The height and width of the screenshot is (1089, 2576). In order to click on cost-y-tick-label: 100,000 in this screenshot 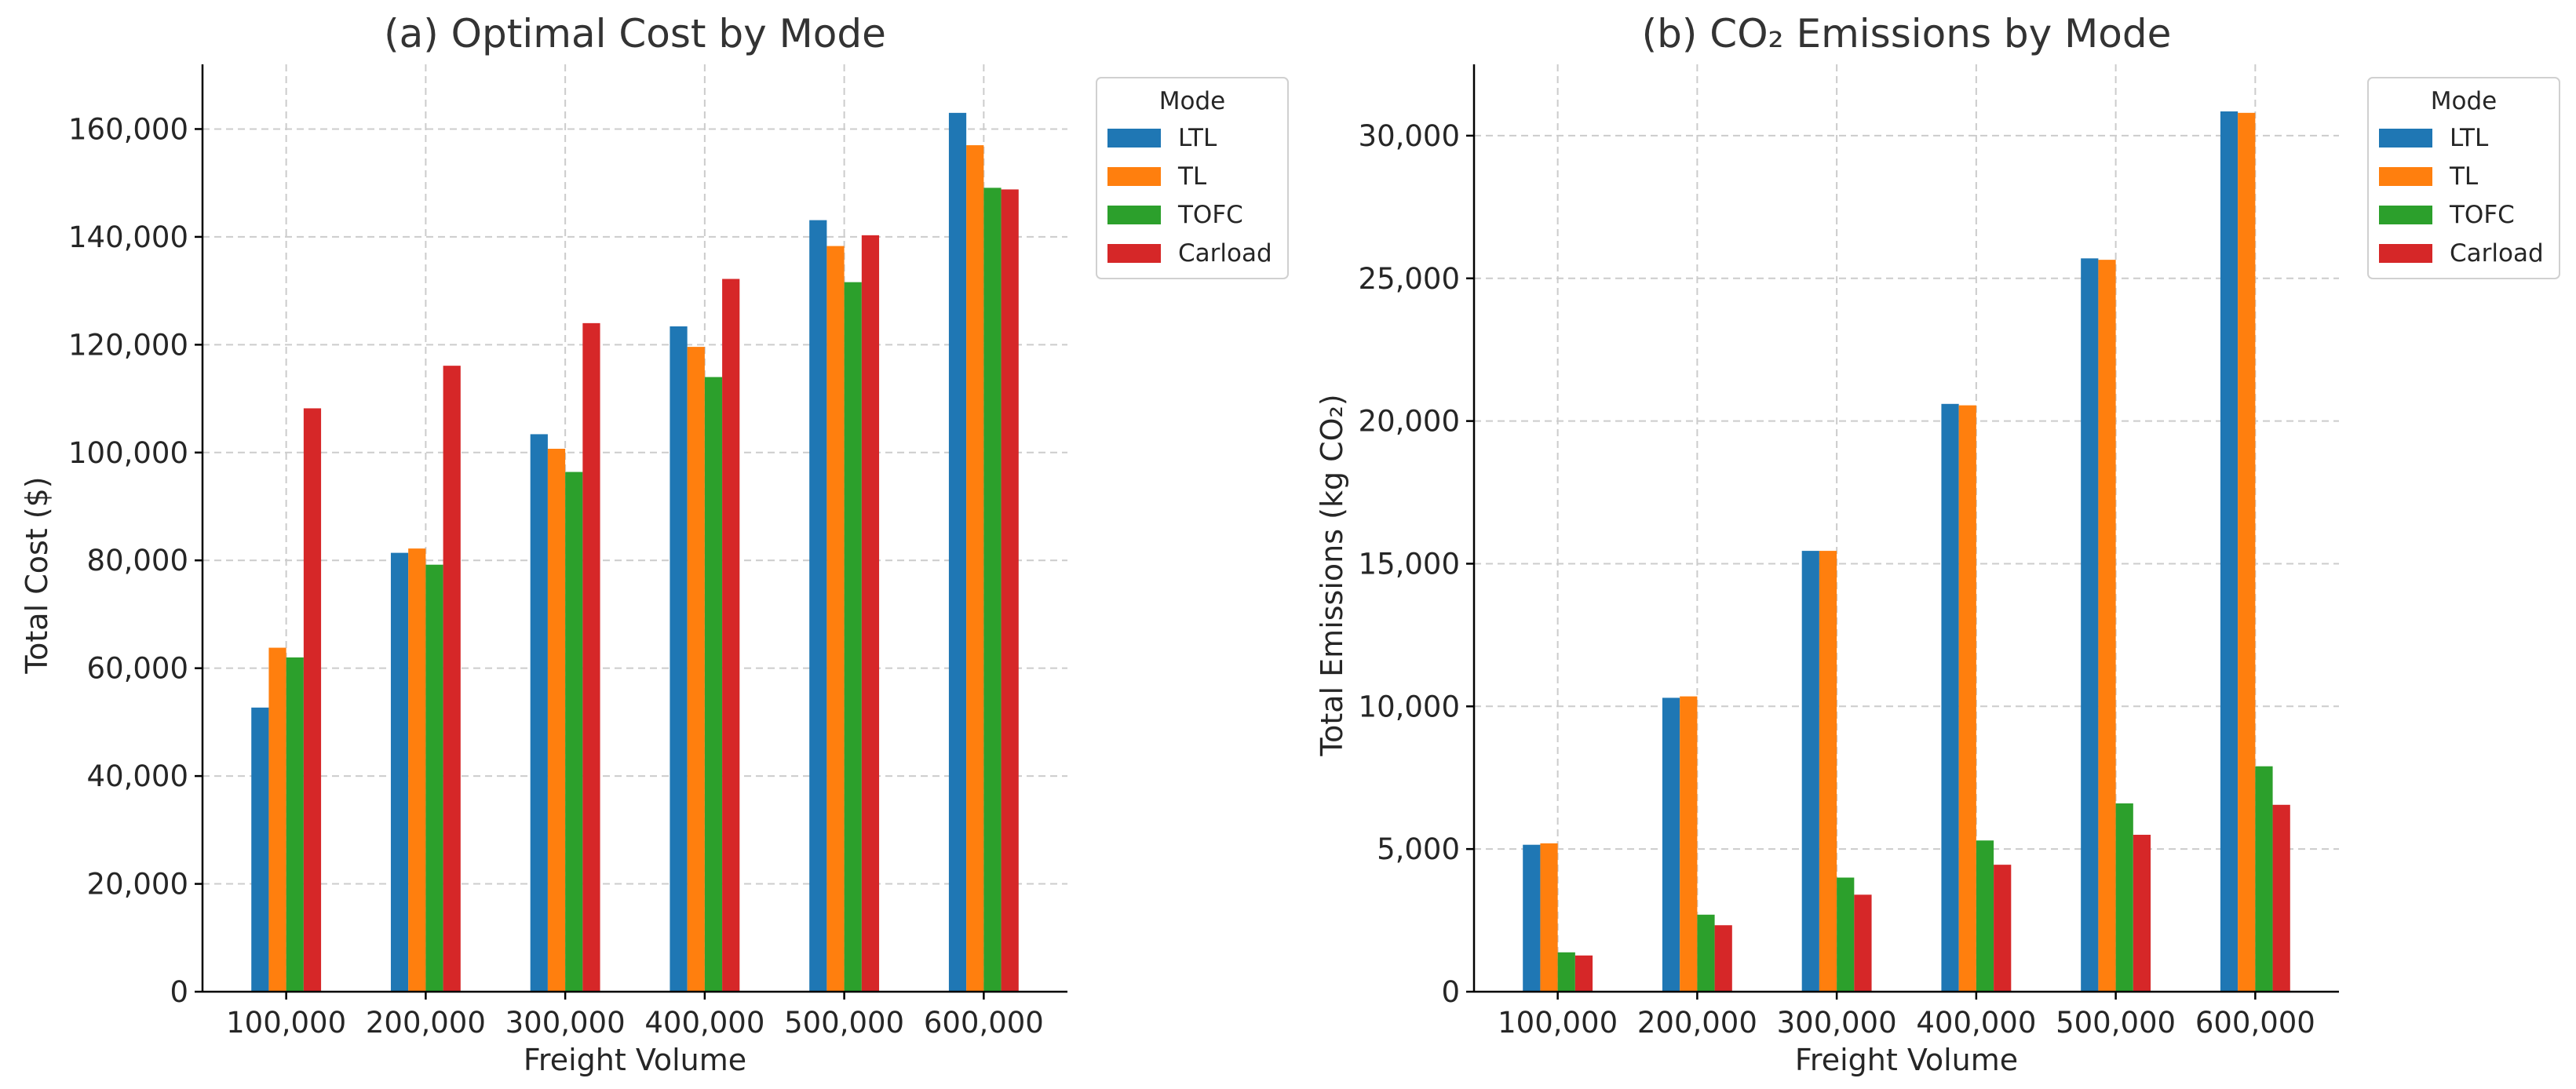, I will do `click(128, 453)`.